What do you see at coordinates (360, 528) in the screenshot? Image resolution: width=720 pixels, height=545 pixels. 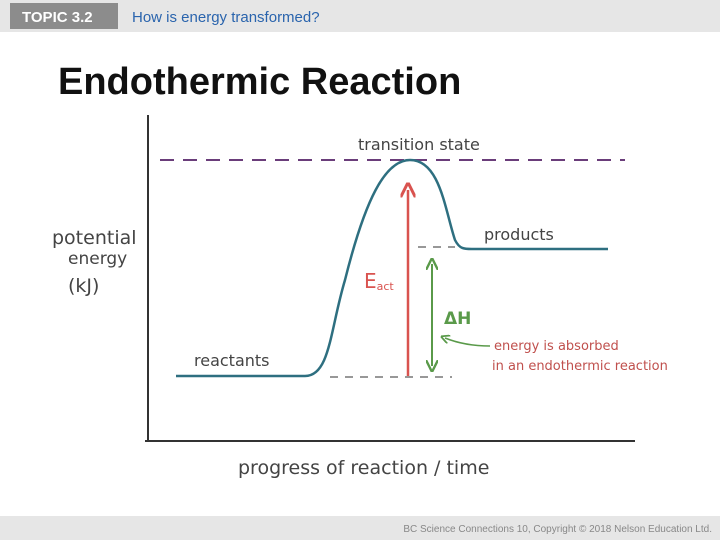 I see `footer-bar` at bounding box center [360, 528].